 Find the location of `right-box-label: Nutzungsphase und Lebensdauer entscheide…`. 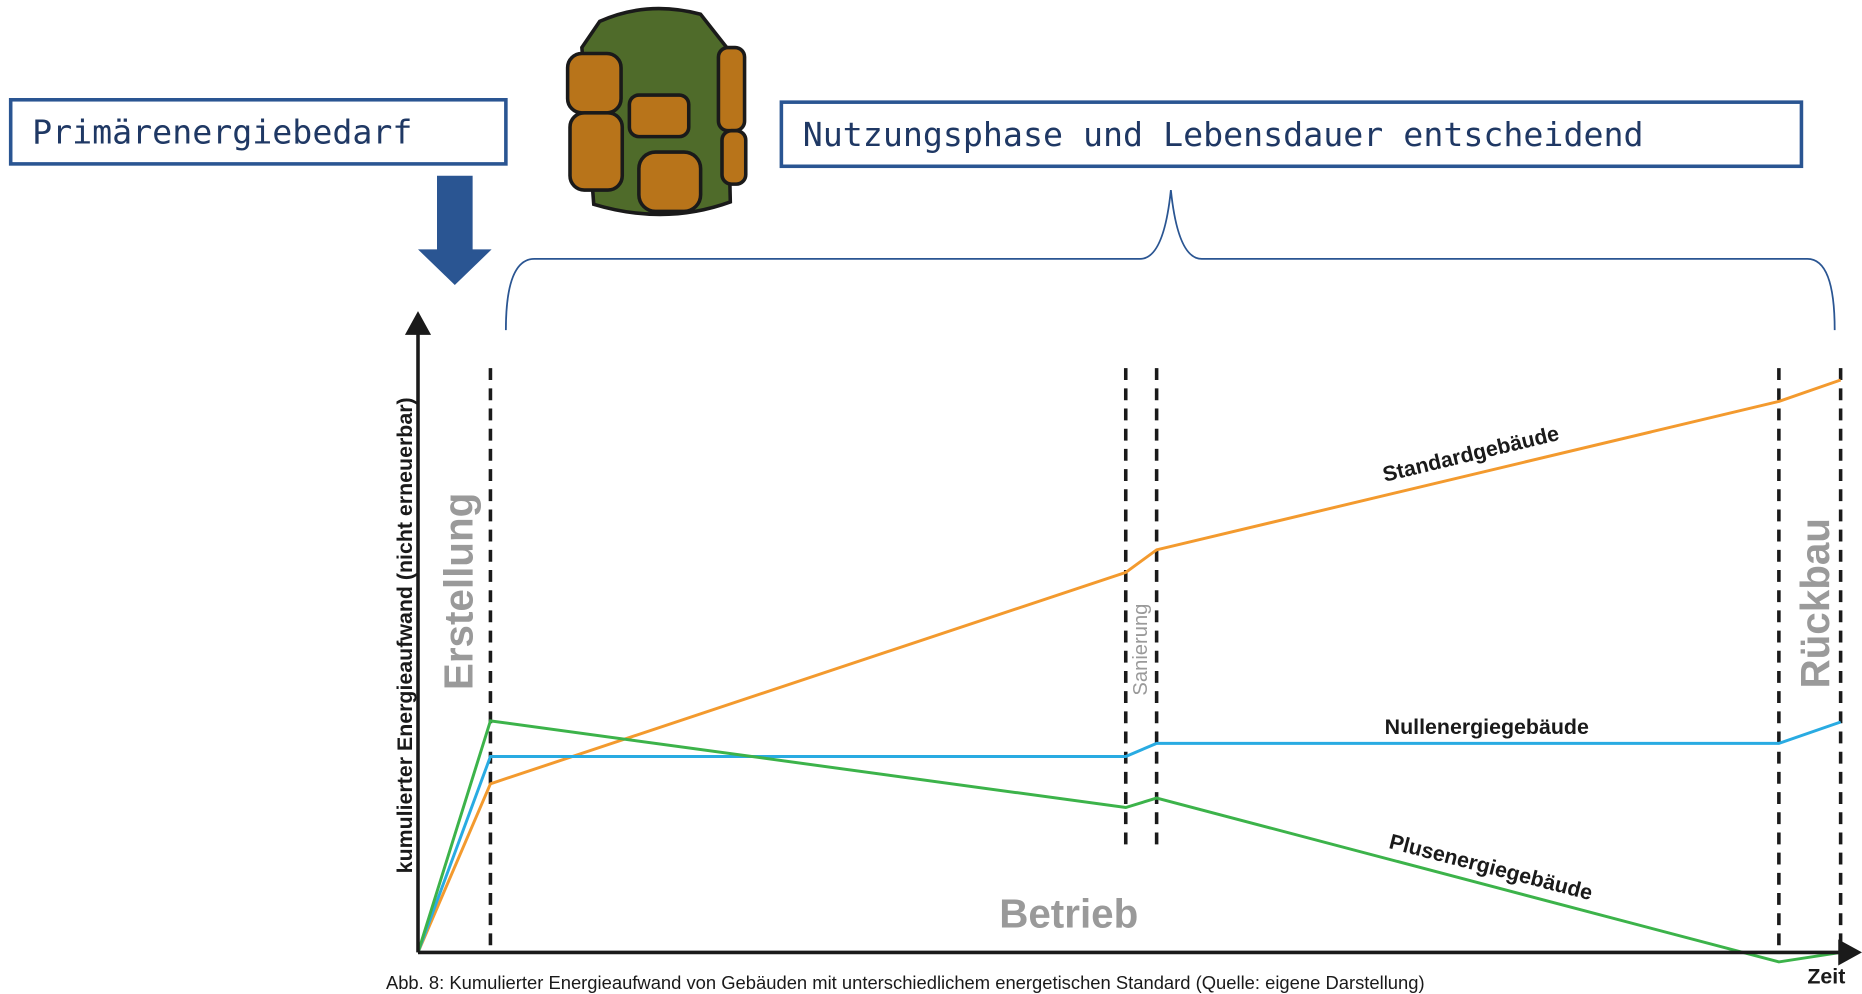

right-box-label: Nutzungsphase und Lebensdauer entscheide… is located at coordinates (1223, 134).